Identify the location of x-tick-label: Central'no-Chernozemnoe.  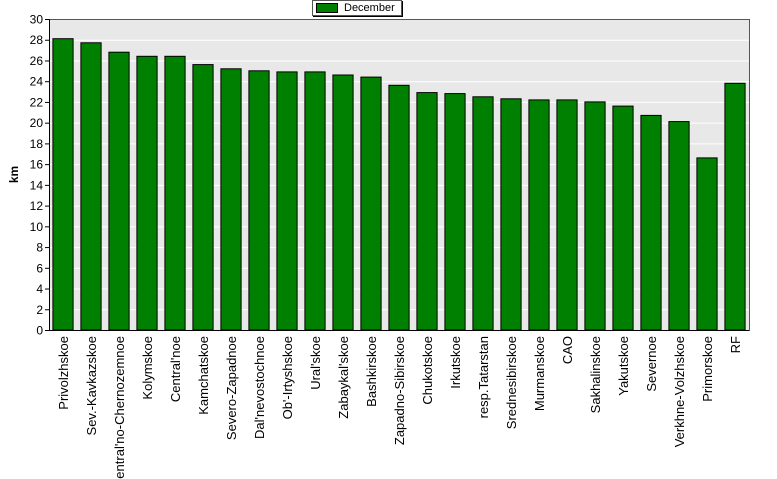
(119, 407).